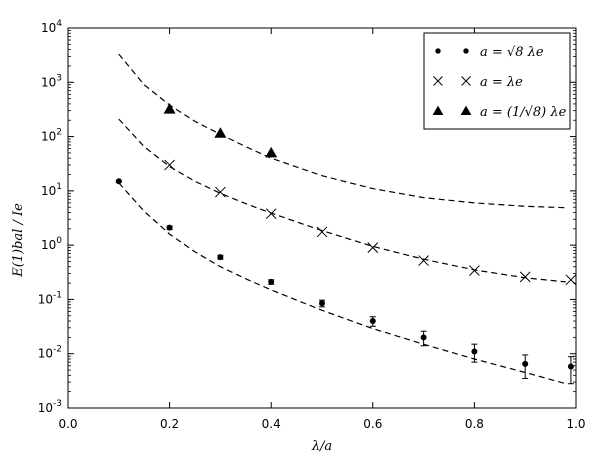  I want to click on legend-entry: a = √8 λe, so click(489, 52).